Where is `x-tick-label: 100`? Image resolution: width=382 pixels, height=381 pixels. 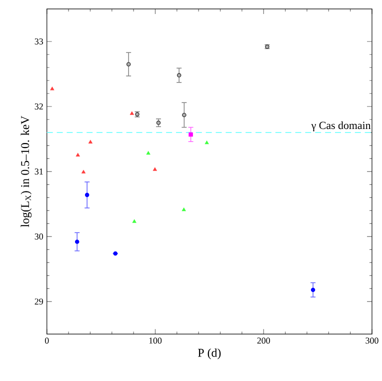
x-tick-label: 100 is located at coordinates (155, 341).